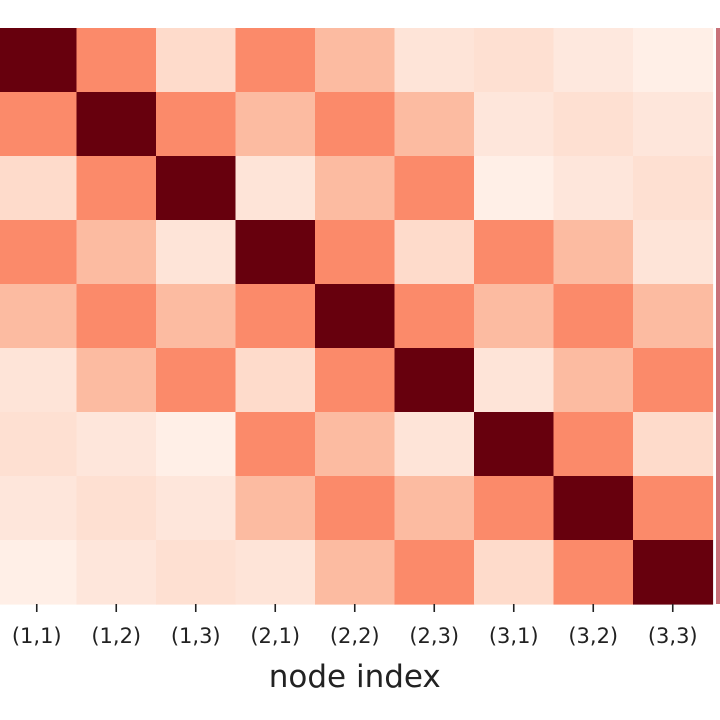  What do you see at coordinates (116, 636) in the screenshot?
I see `x-tick-label: (1,2)` at bounding box center [116, 636].